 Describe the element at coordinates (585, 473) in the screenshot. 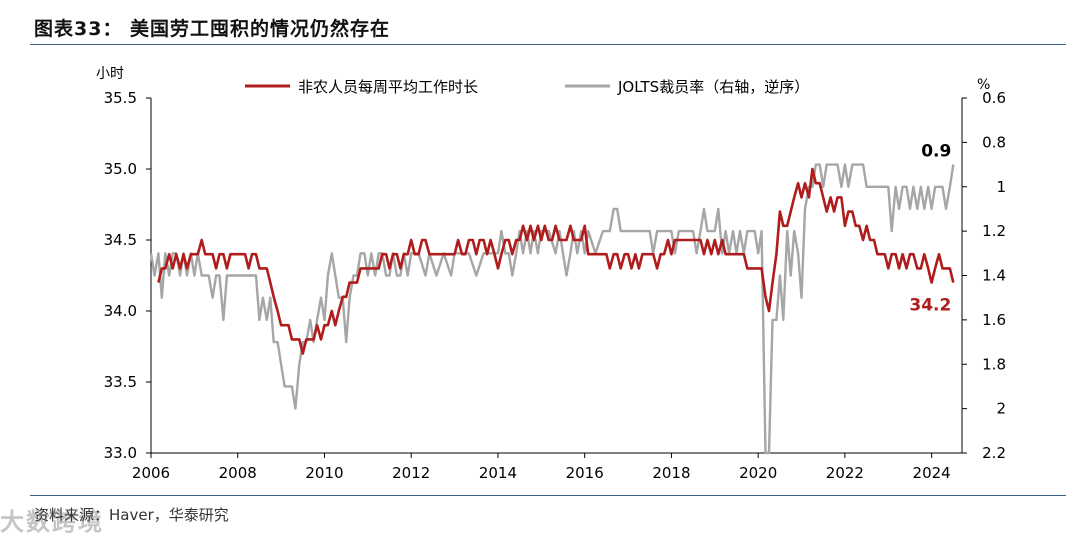

I see `x-tick-label: 2016` at that location.